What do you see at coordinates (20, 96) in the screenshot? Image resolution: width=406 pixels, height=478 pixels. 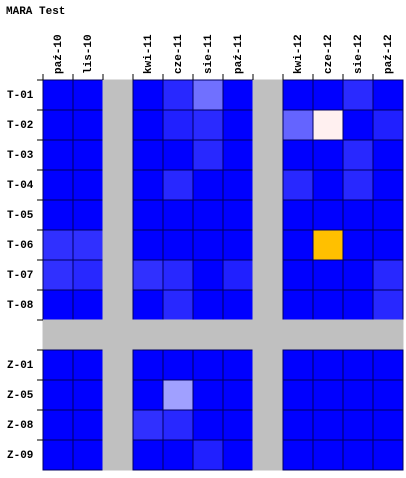 I see `row-label: T-01` at bounding box center [20, 96].